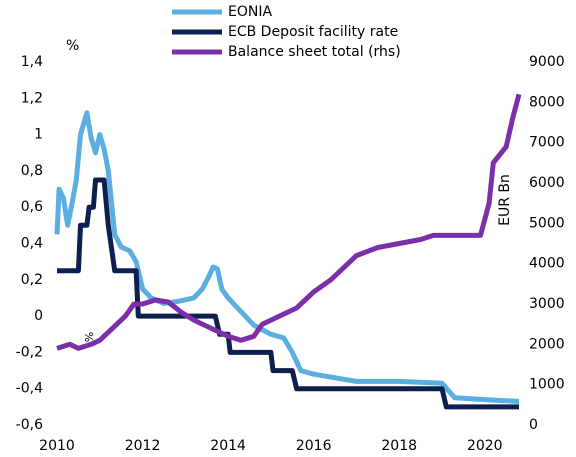 Image resolution: width=576 pixels, height=457 pixels. I want to click on legend-label: ECB Deposit facility rate, so click(313, 32).